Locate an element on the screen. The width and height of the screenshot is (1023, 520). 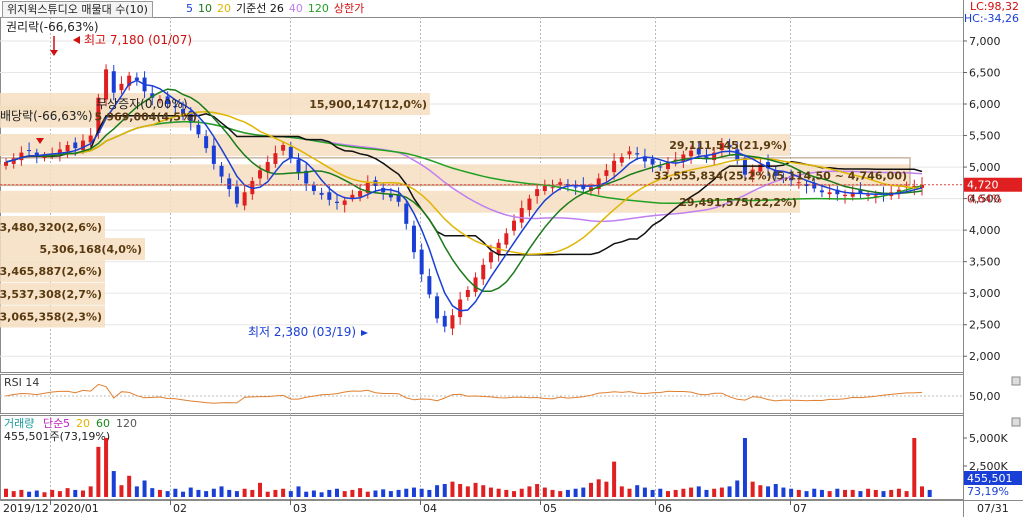
volume-tick-label: 5,000K is located at coordinates (988, 438).